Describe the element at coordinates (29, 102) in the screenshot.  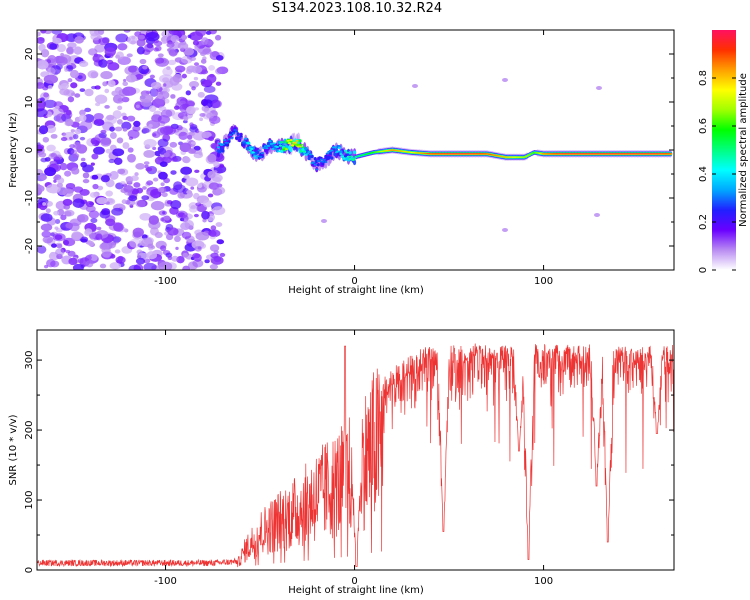
I see `y-tick-label: 10` at that location.